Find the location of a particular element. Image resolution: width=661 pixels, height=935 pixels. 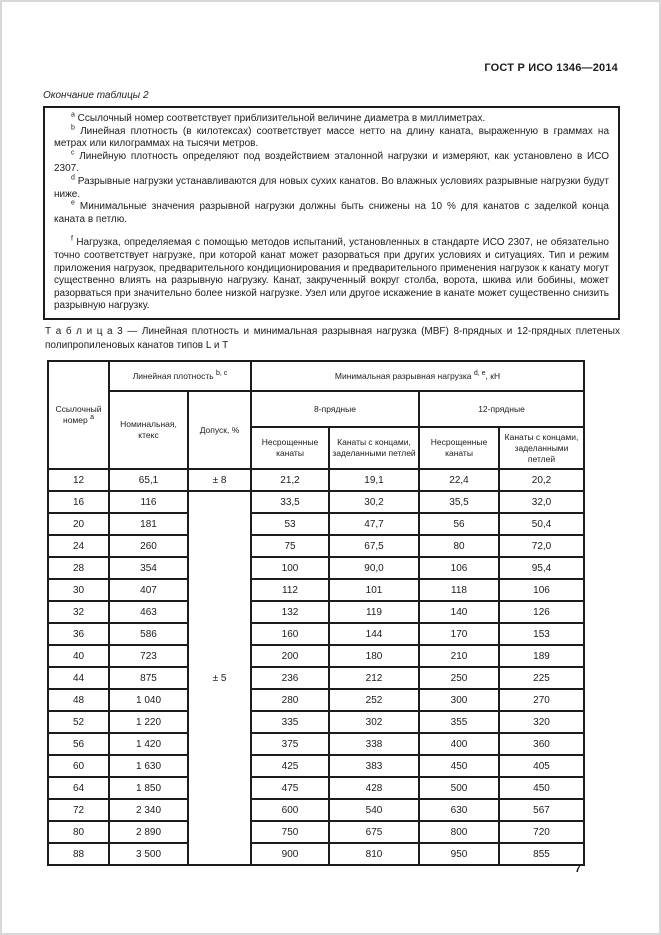

cell-ref-number: 44 is located at coordinates (78, 678).